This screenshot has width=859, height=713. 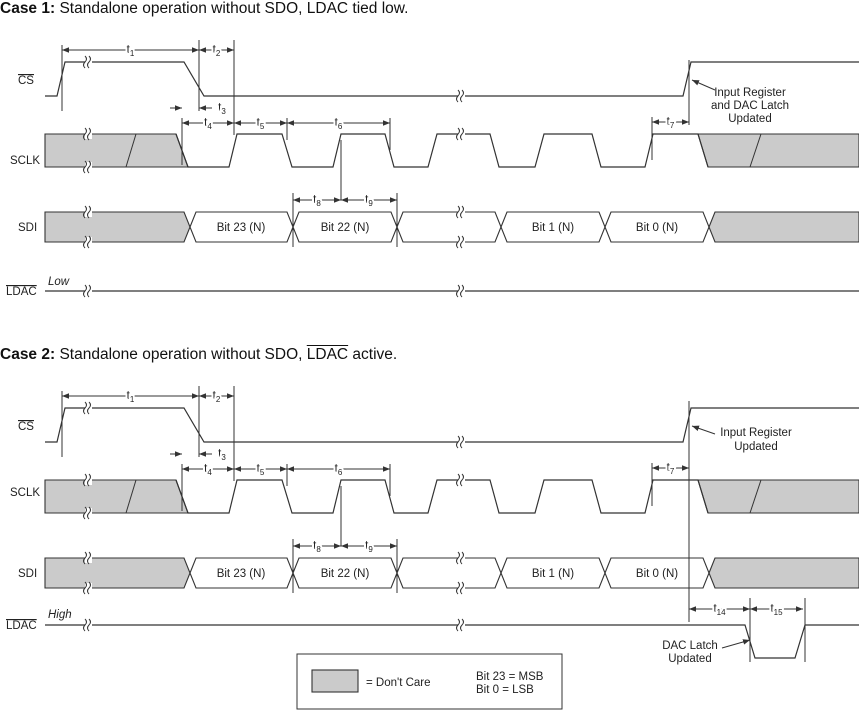 What do you see at coordinates (117, 573) in the screenshot?
I see `sdi-dont-care-start` at bounding box center [117, 573].